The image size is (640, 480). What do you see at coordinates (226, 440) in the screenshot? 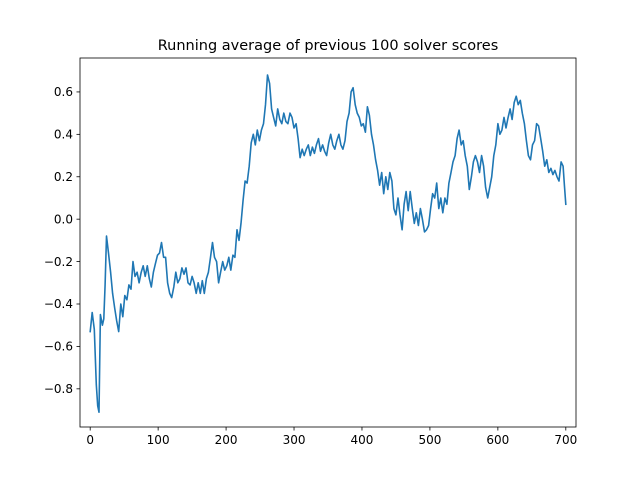
I see `x-tick-label: 200` at bounding box center [226, 440].